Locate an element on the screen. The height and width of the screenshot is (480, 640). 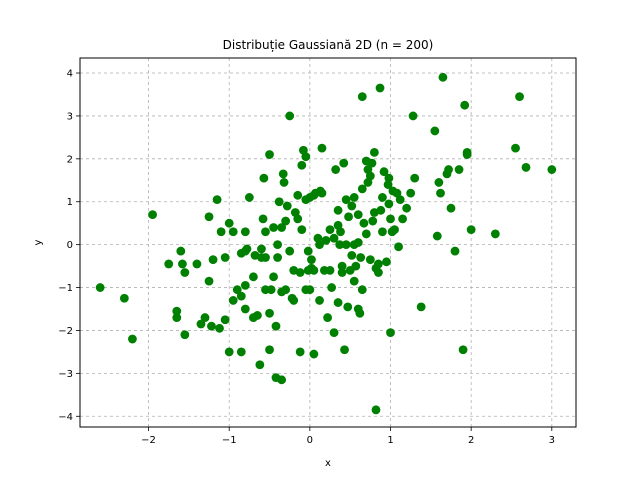
y-tick-label: −4 is located at coordinates (65, 417).